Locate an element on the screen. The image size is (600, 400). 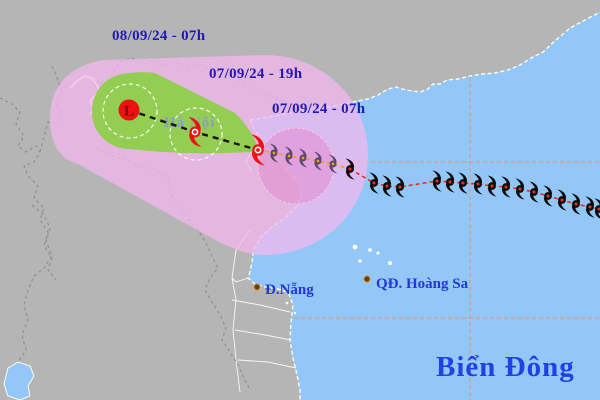
low-pressure-glyph: L is located at coordinates (129, 112).